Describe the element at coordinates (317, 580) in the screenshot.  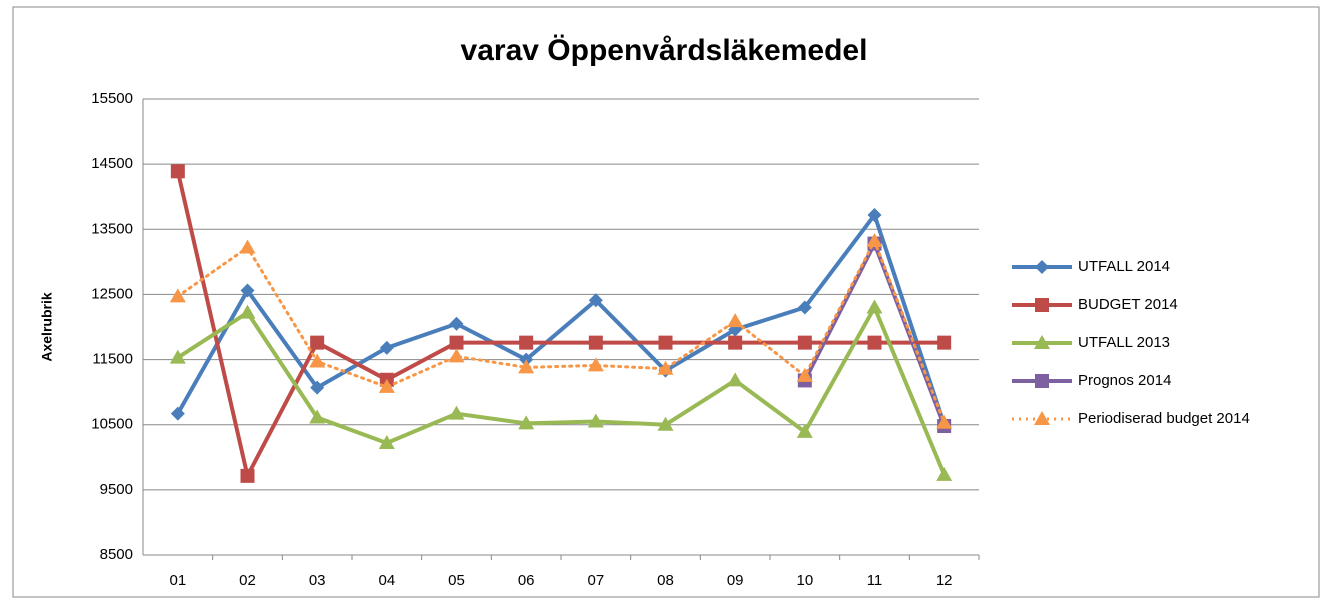
I see `x-tick-label: 03` at that location.